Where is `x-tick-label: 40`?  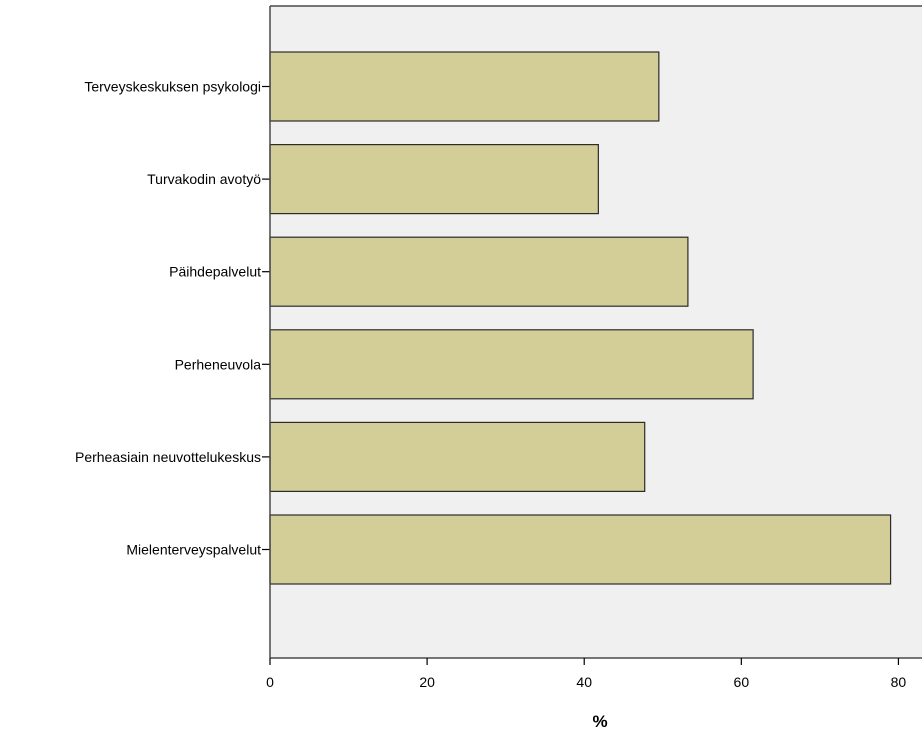
x-tick-label: 40 is located at coordinates (584, 682).